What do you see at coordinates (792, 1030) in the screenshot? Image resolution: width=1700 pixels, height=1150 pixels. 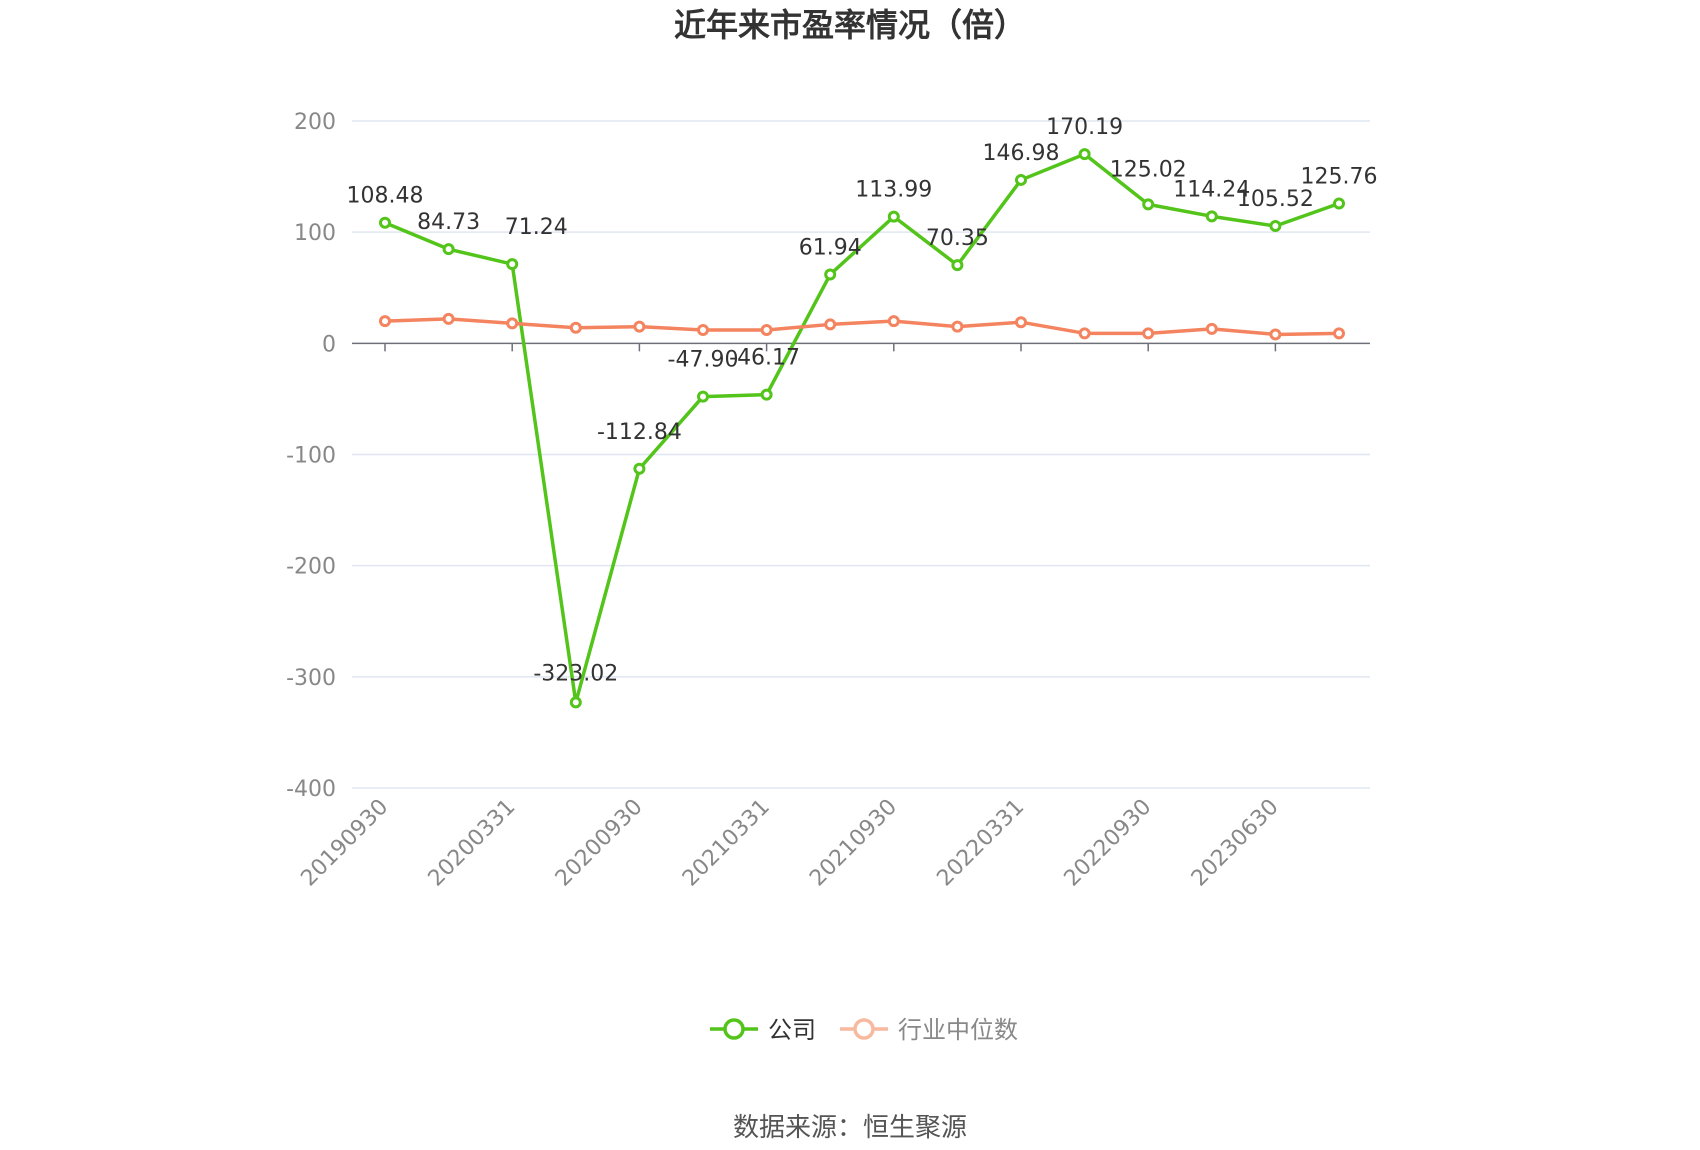 I see `legend-label: 公司` at bounding box center [792, 1030].